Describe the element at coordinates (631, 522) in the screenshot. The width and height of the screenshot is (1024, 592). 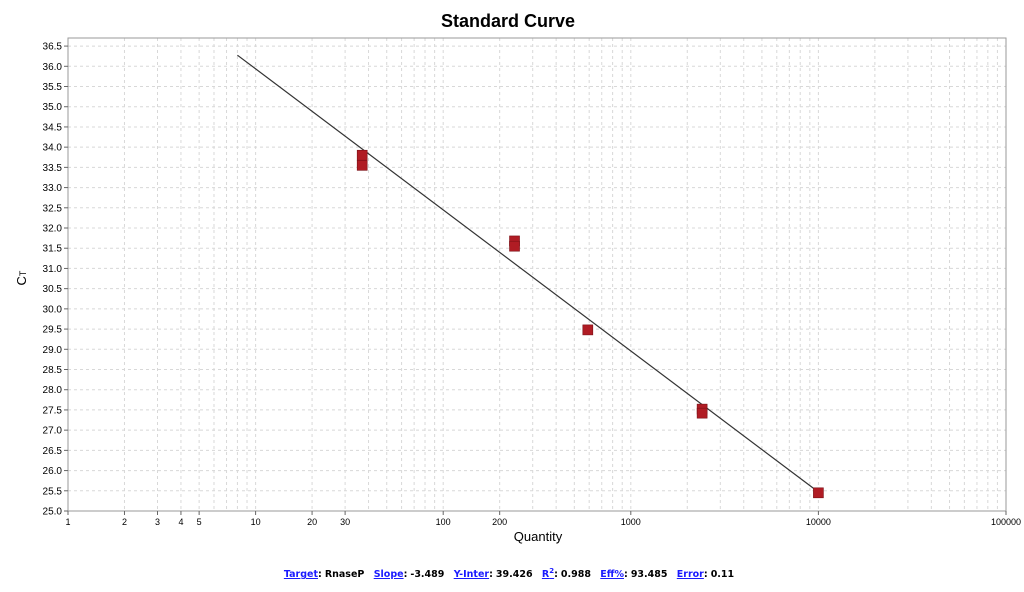
I see `x-tick-label: 1000` at that location.